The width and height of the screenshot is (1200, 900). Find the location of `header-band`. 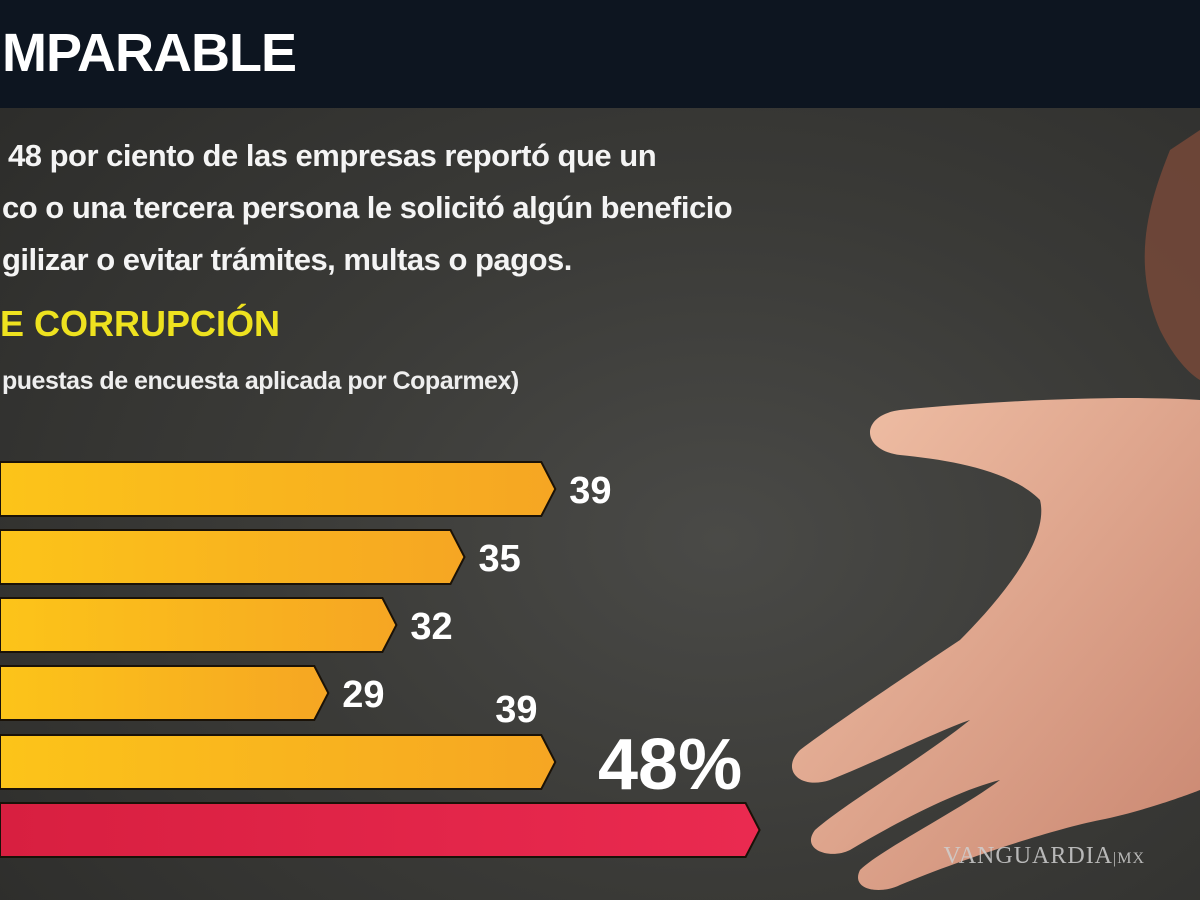

header-band is located at coordinates (600, 54).